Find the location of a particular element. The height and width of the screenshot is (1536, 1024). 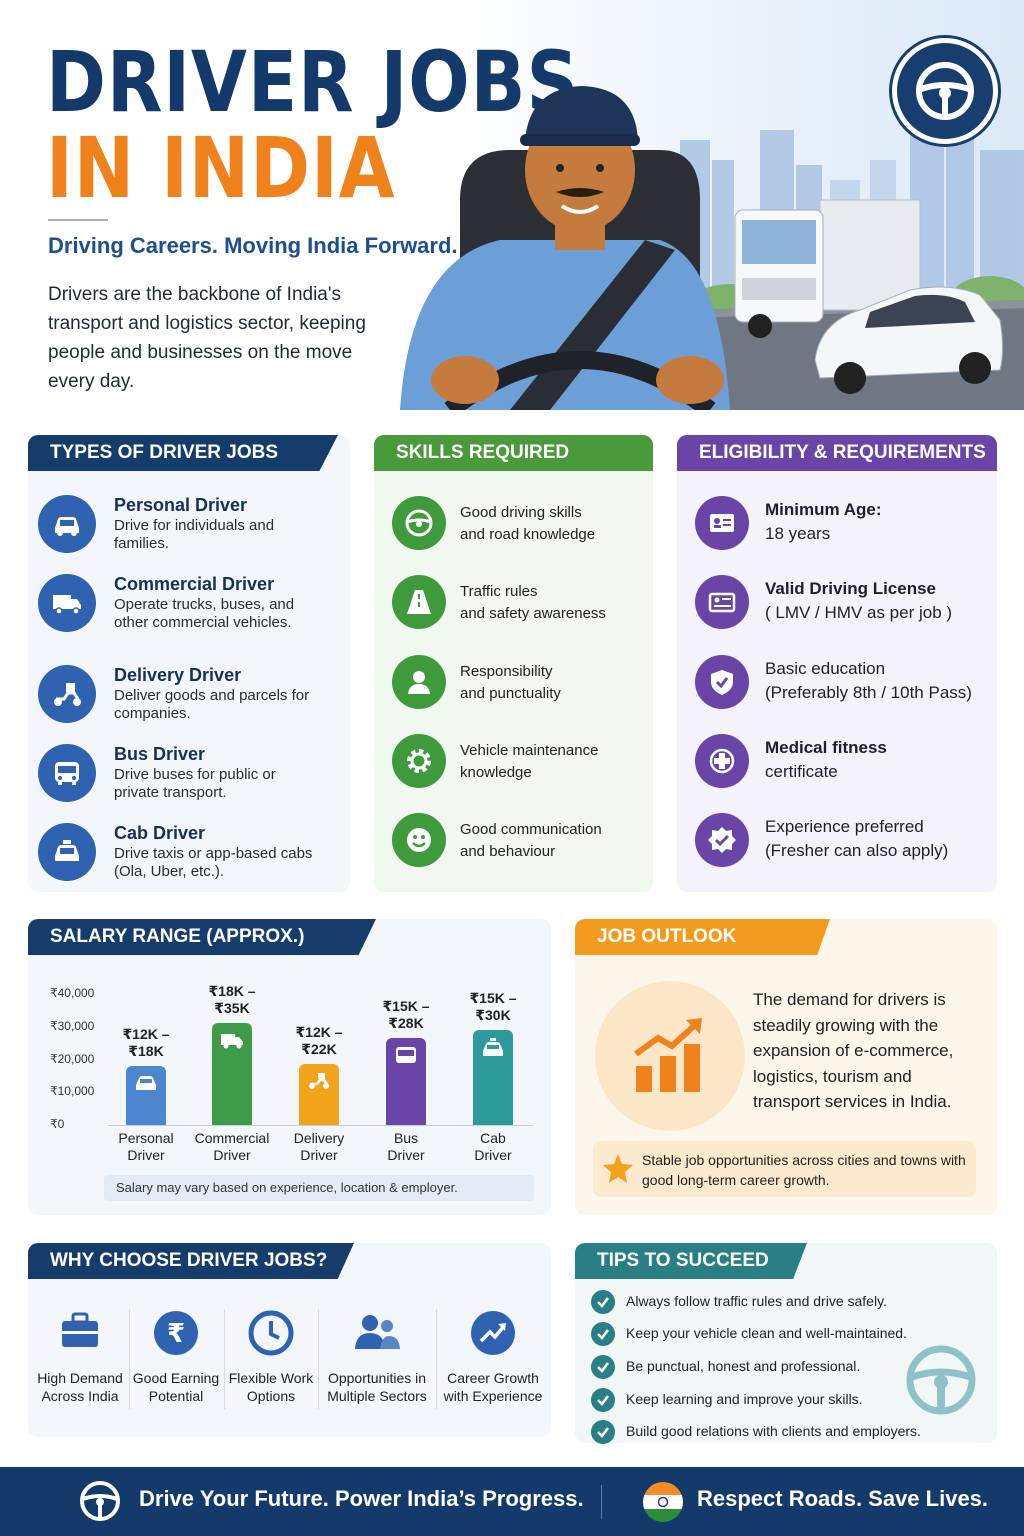

skill-text: Good communication and behaviour is located at coordinates (531, 840).